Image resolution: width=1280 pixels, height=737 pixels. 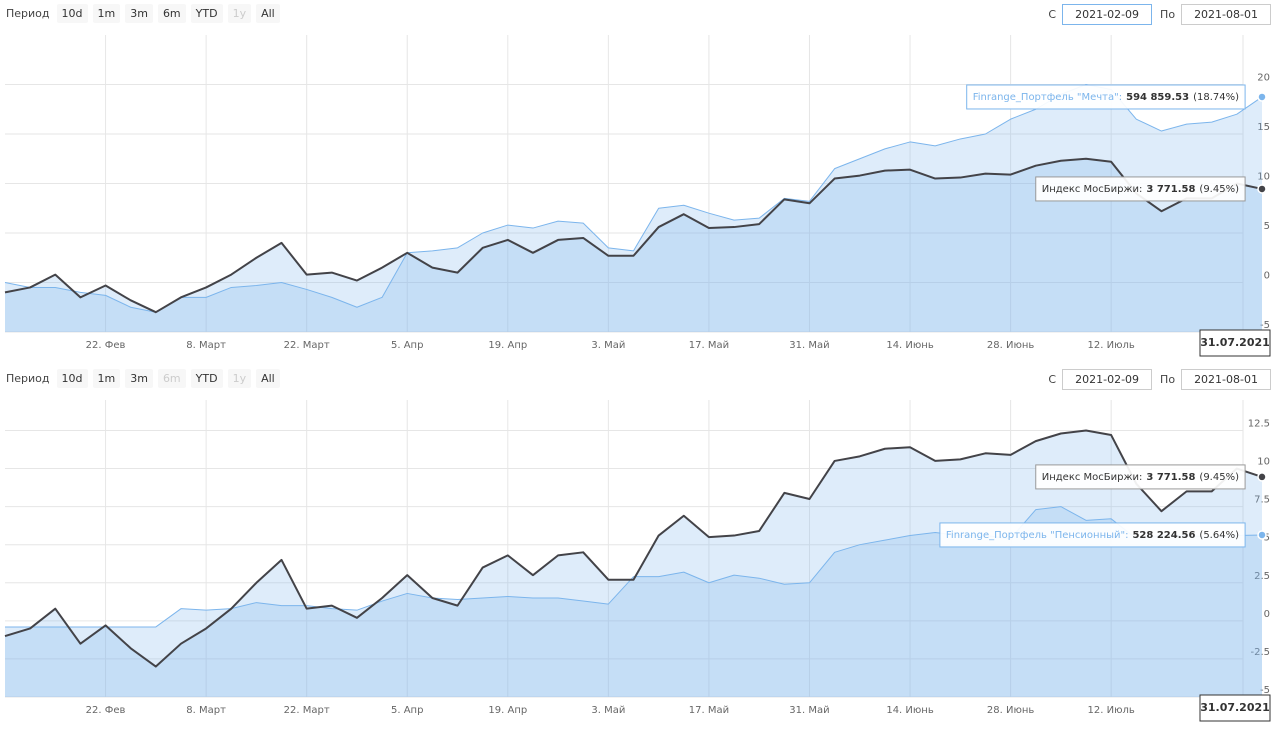 I want to click on y-tick-label: 15, so click(x=1263, y=127).